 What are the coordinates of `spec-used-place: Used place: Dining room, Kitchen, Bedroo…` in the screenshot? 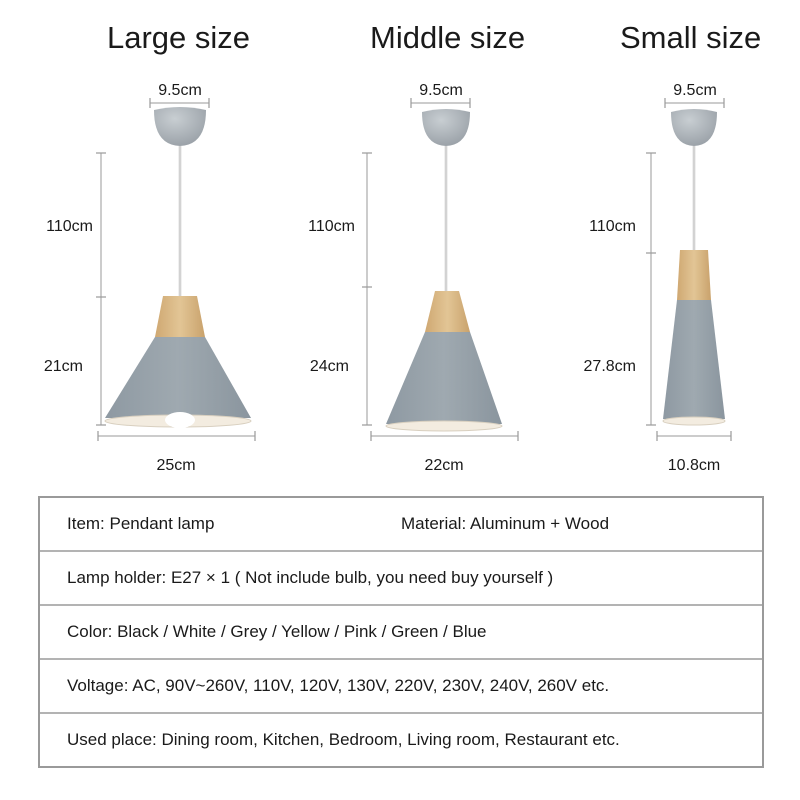 It's located at (343, 739).